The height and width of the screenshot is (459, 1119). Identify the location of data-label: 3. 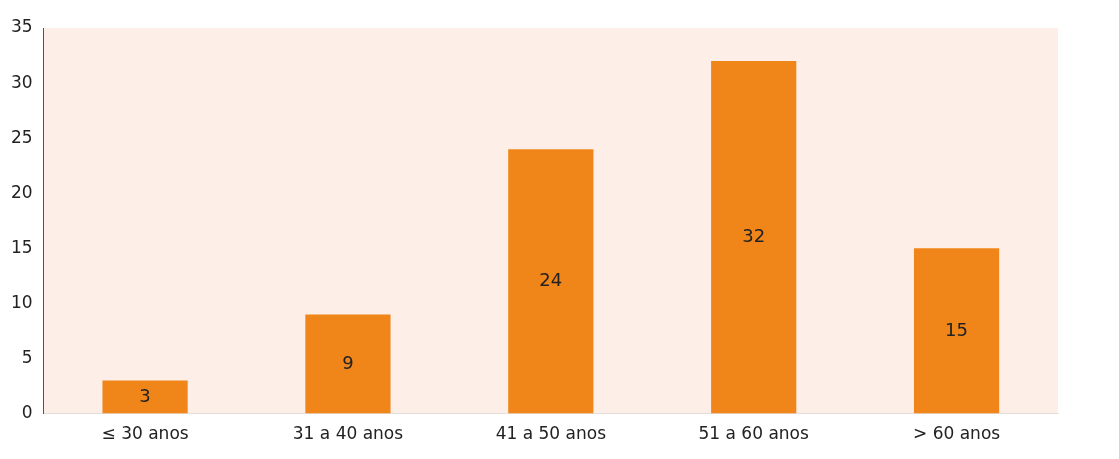
(145, 395).